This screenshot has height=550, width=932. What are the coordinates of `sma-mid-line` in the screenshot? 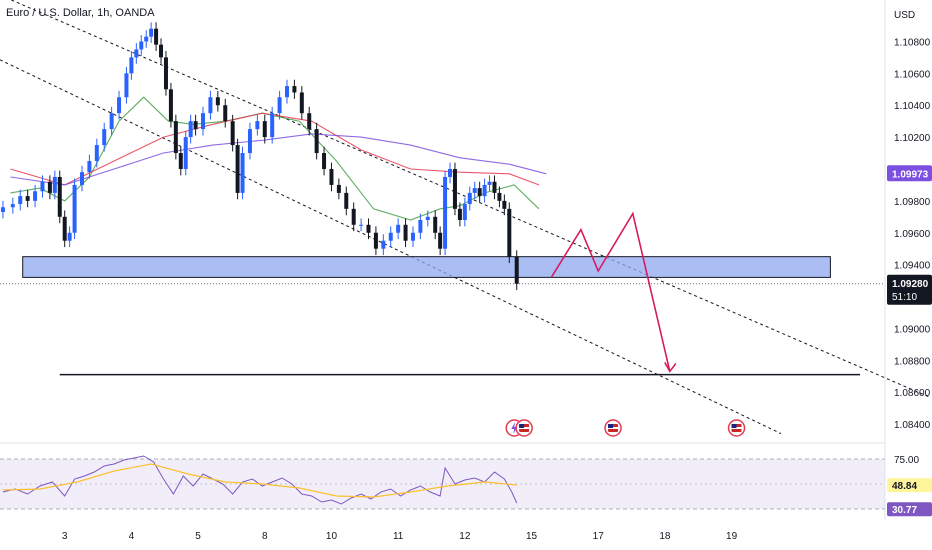 It's located at (275, 149).